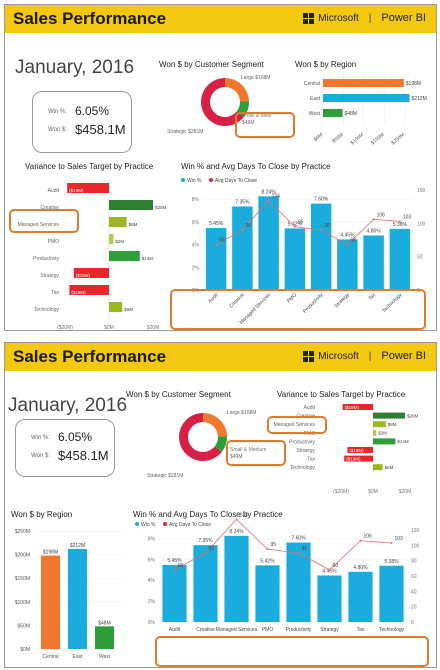 The image size is (440, 670). Describe the element at coordinates (83, 455) in the screenshot. I see `won-amount-value: $458.1M` at that location.